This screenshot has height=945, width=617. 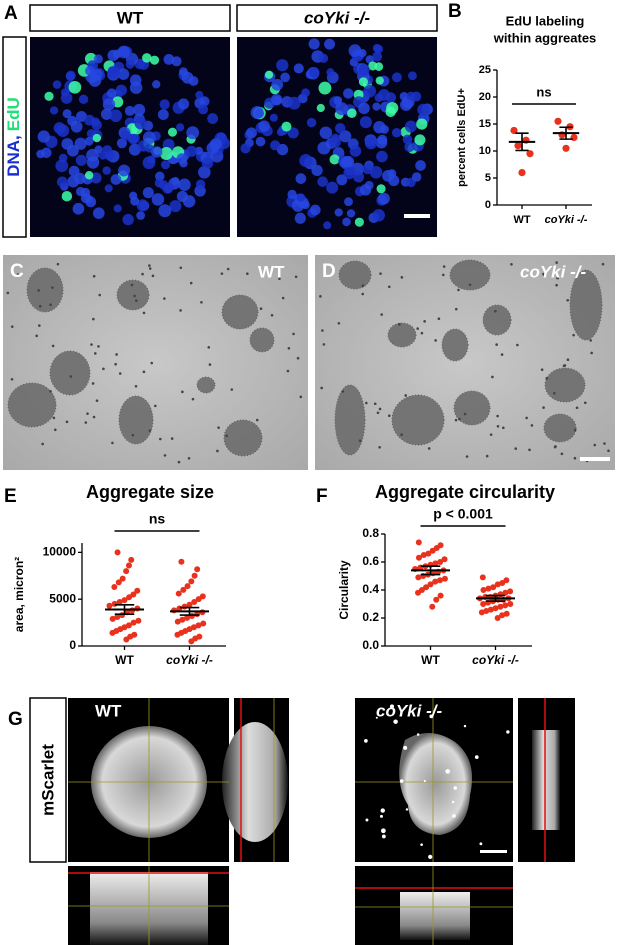 What do you see at coordinates (488, 178) in the screenshot?
I see `y-tick-label: 5` at bounding box center [488, 178].